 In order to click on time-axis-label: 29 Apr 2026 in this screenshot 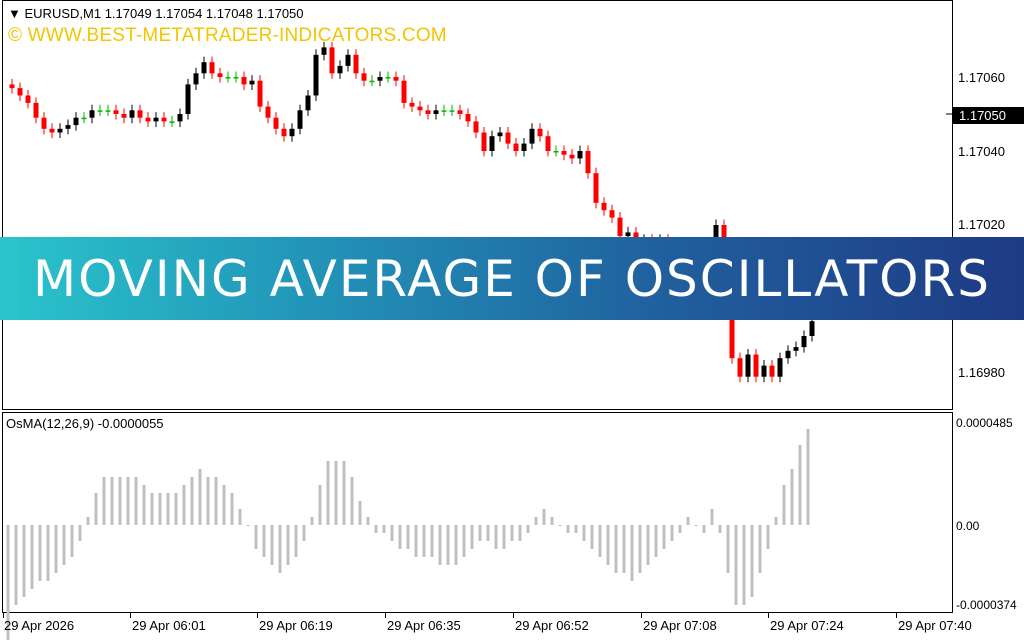, I will do `click(39, 625)`.